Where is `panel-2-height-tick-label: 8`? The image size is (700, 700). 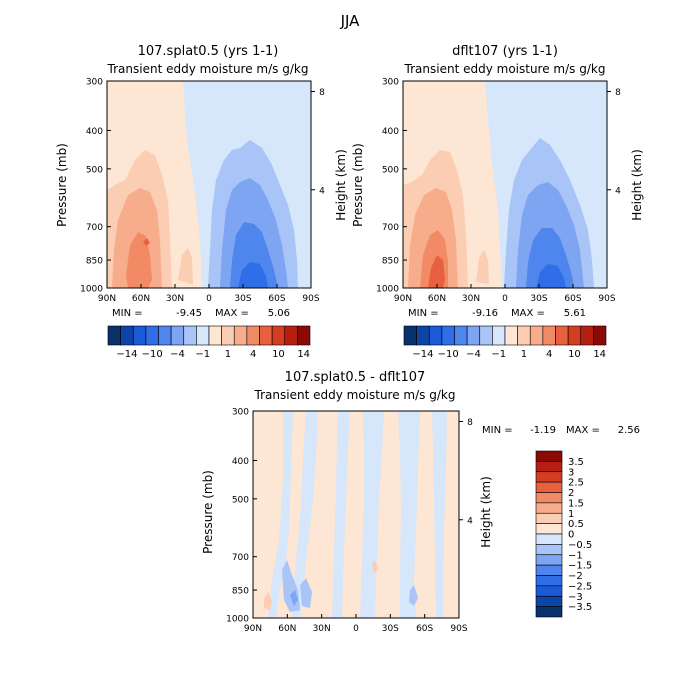
panel-2-height-tick-label: 8 is located at coordinates (618, 93).